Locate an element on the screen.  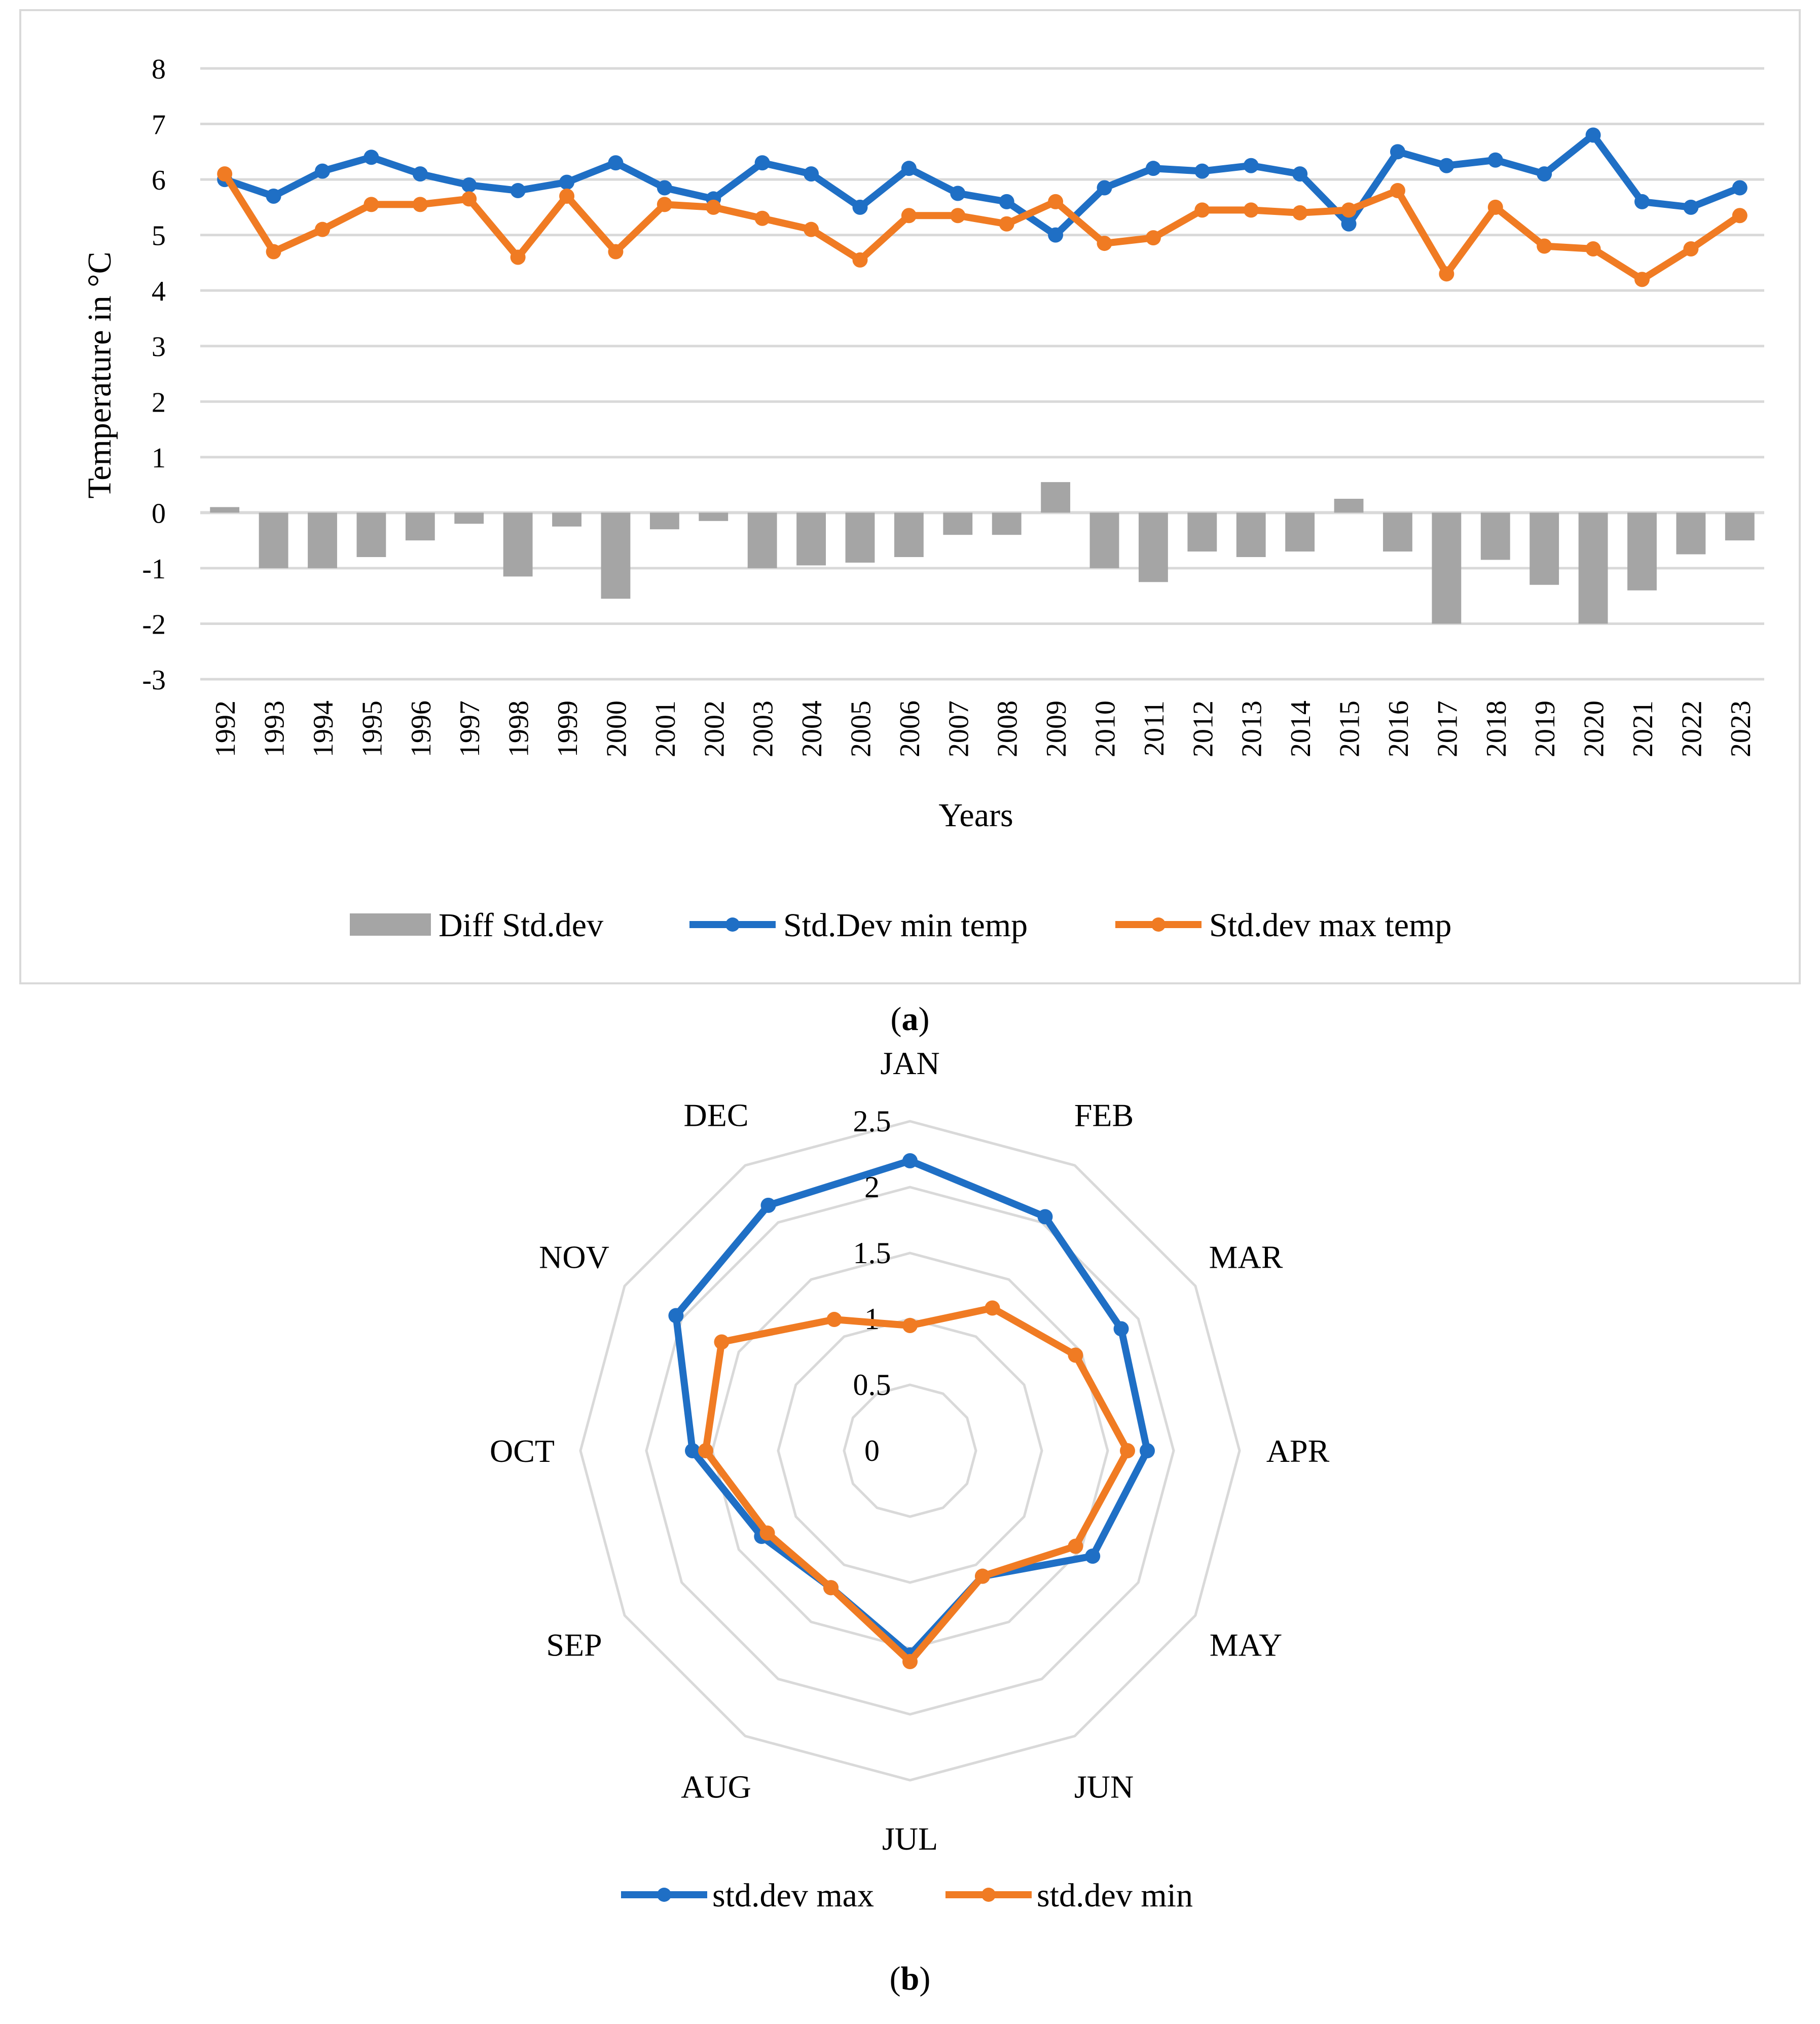
radar-category-label: APR is located at coordinates (1298, 1451).